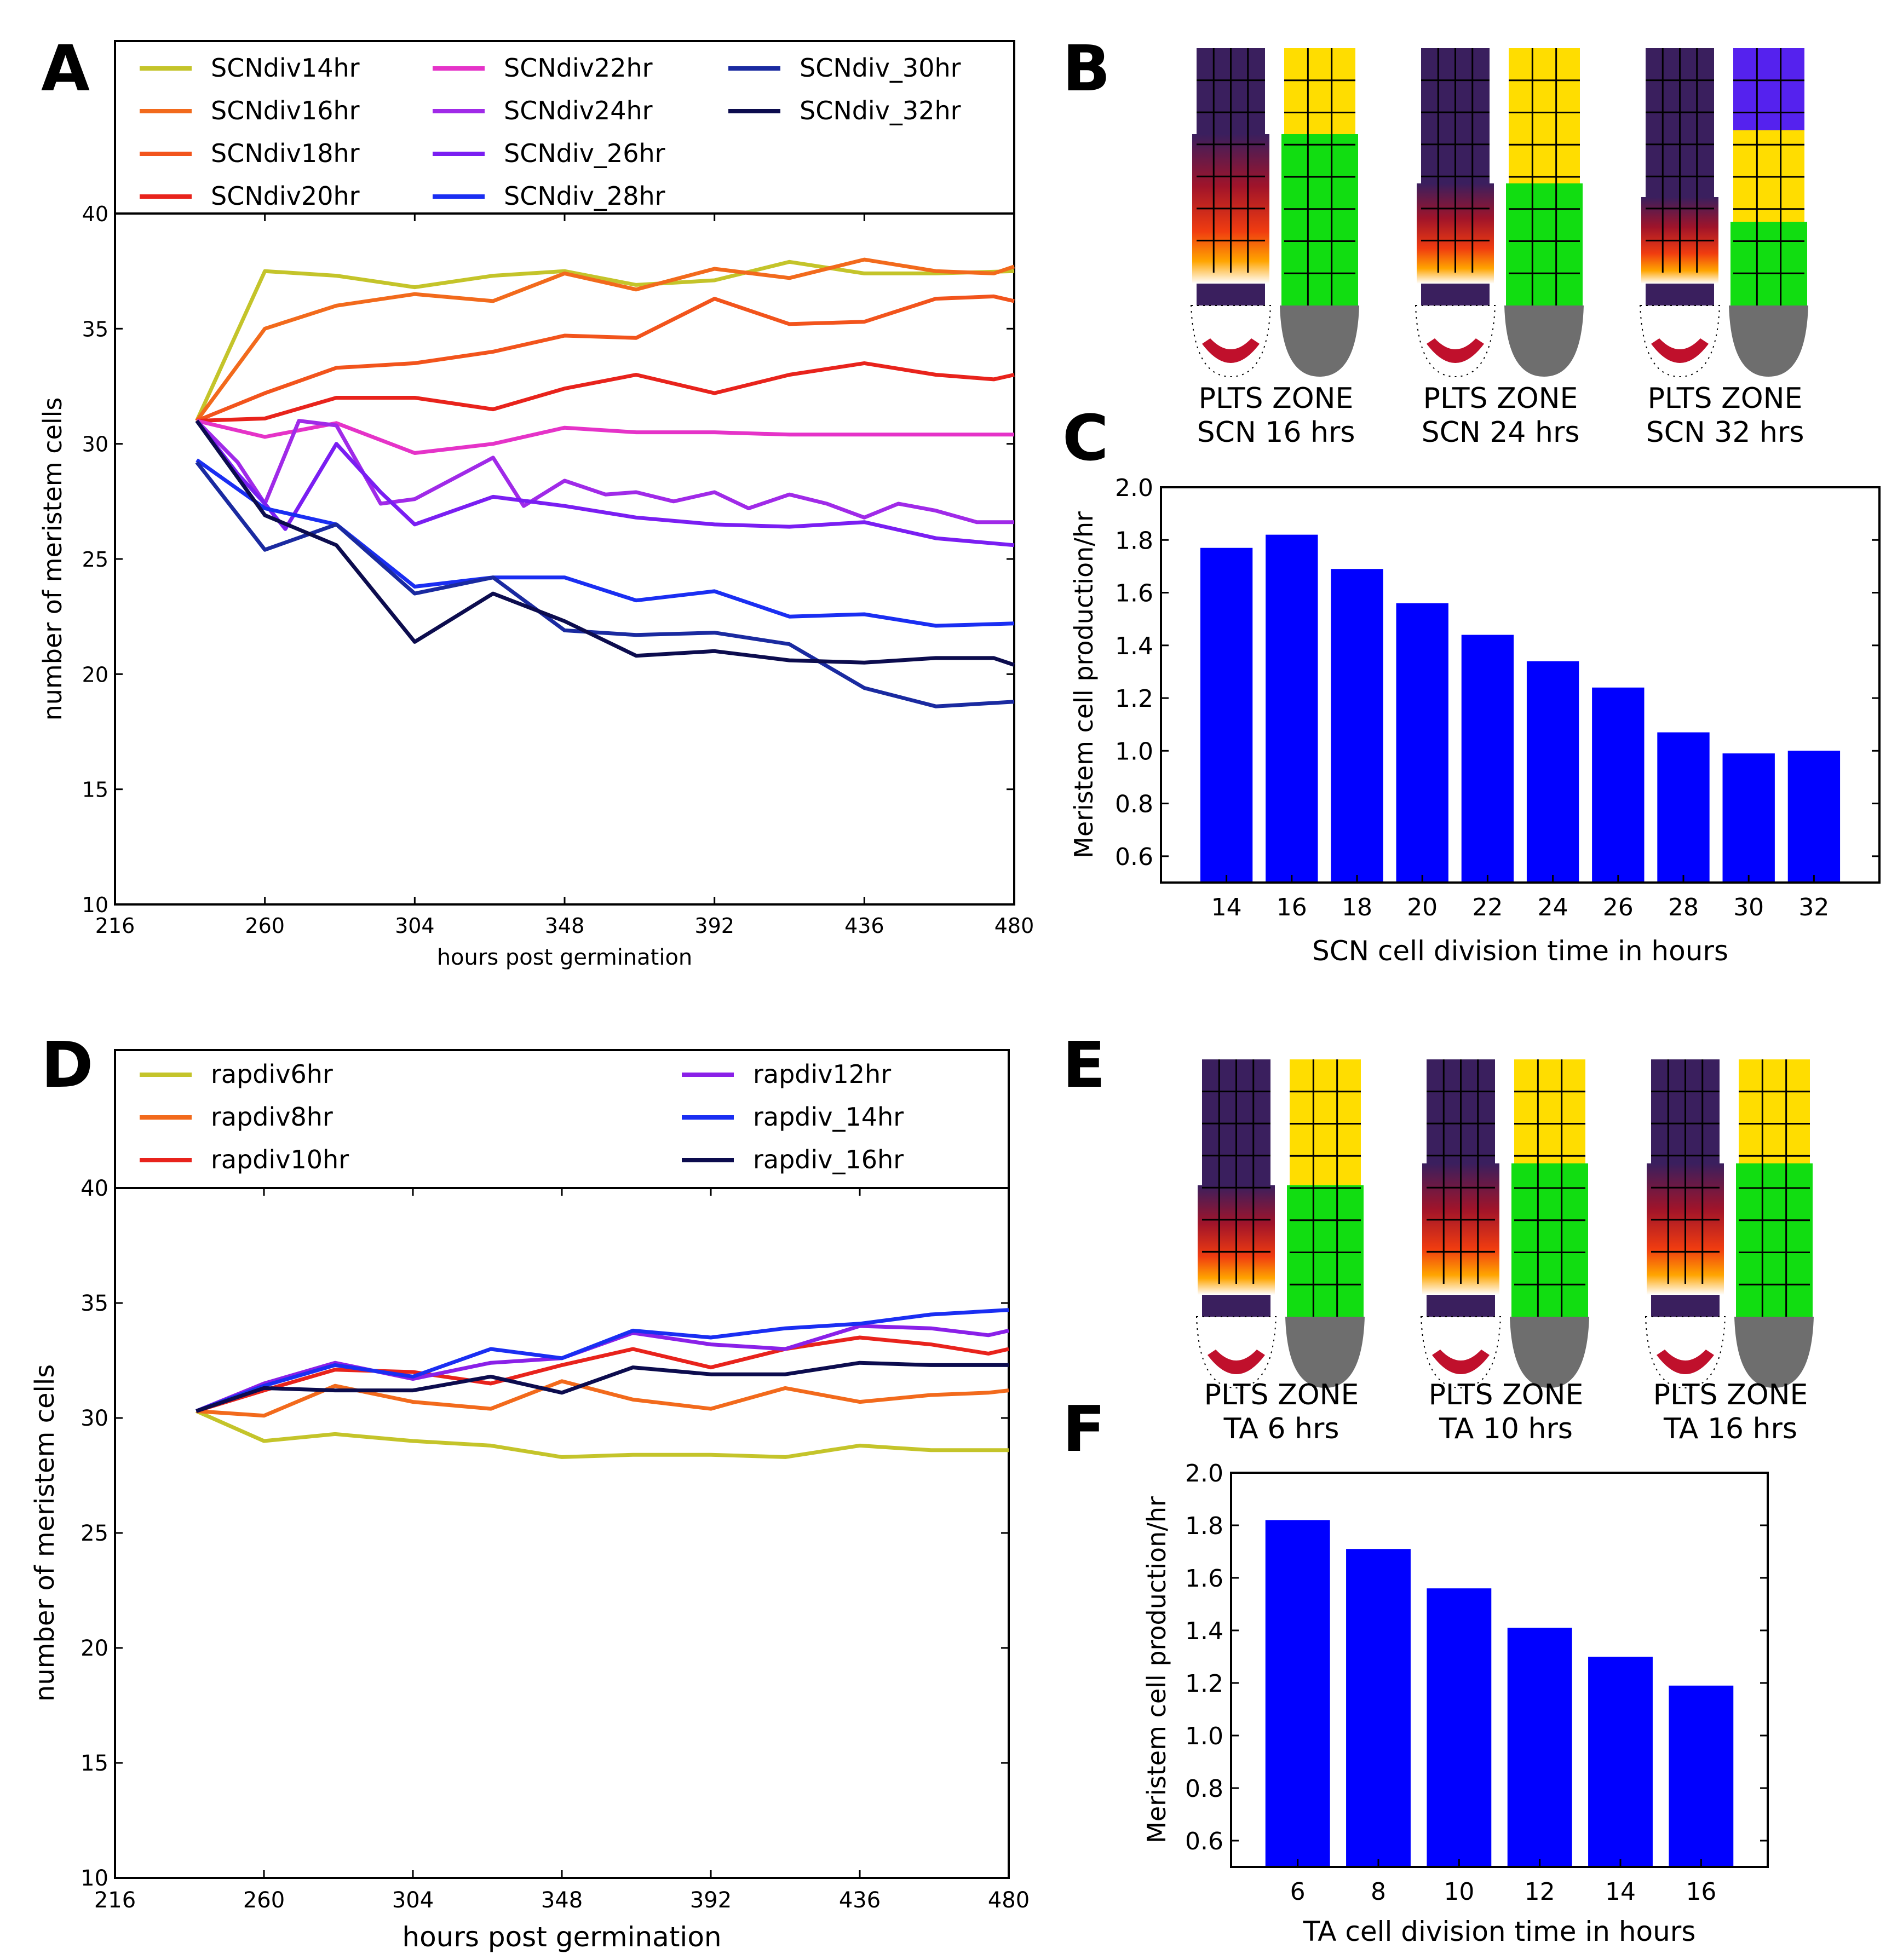  Describe the element at coordinates (822, 1074) in the screenshot. I see `legend-label-rapdiv12hr: rapdiv12hr` at that location.